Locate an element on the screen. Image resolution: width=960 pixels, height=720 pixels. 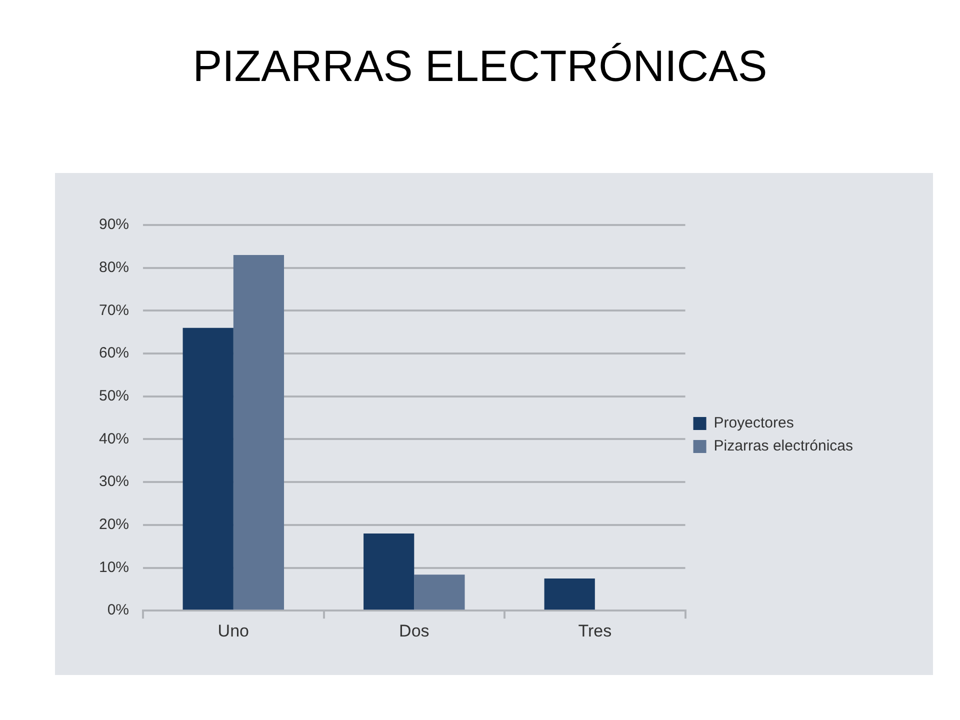
y-tick-label: 20% is located at coordinates (114, 525).